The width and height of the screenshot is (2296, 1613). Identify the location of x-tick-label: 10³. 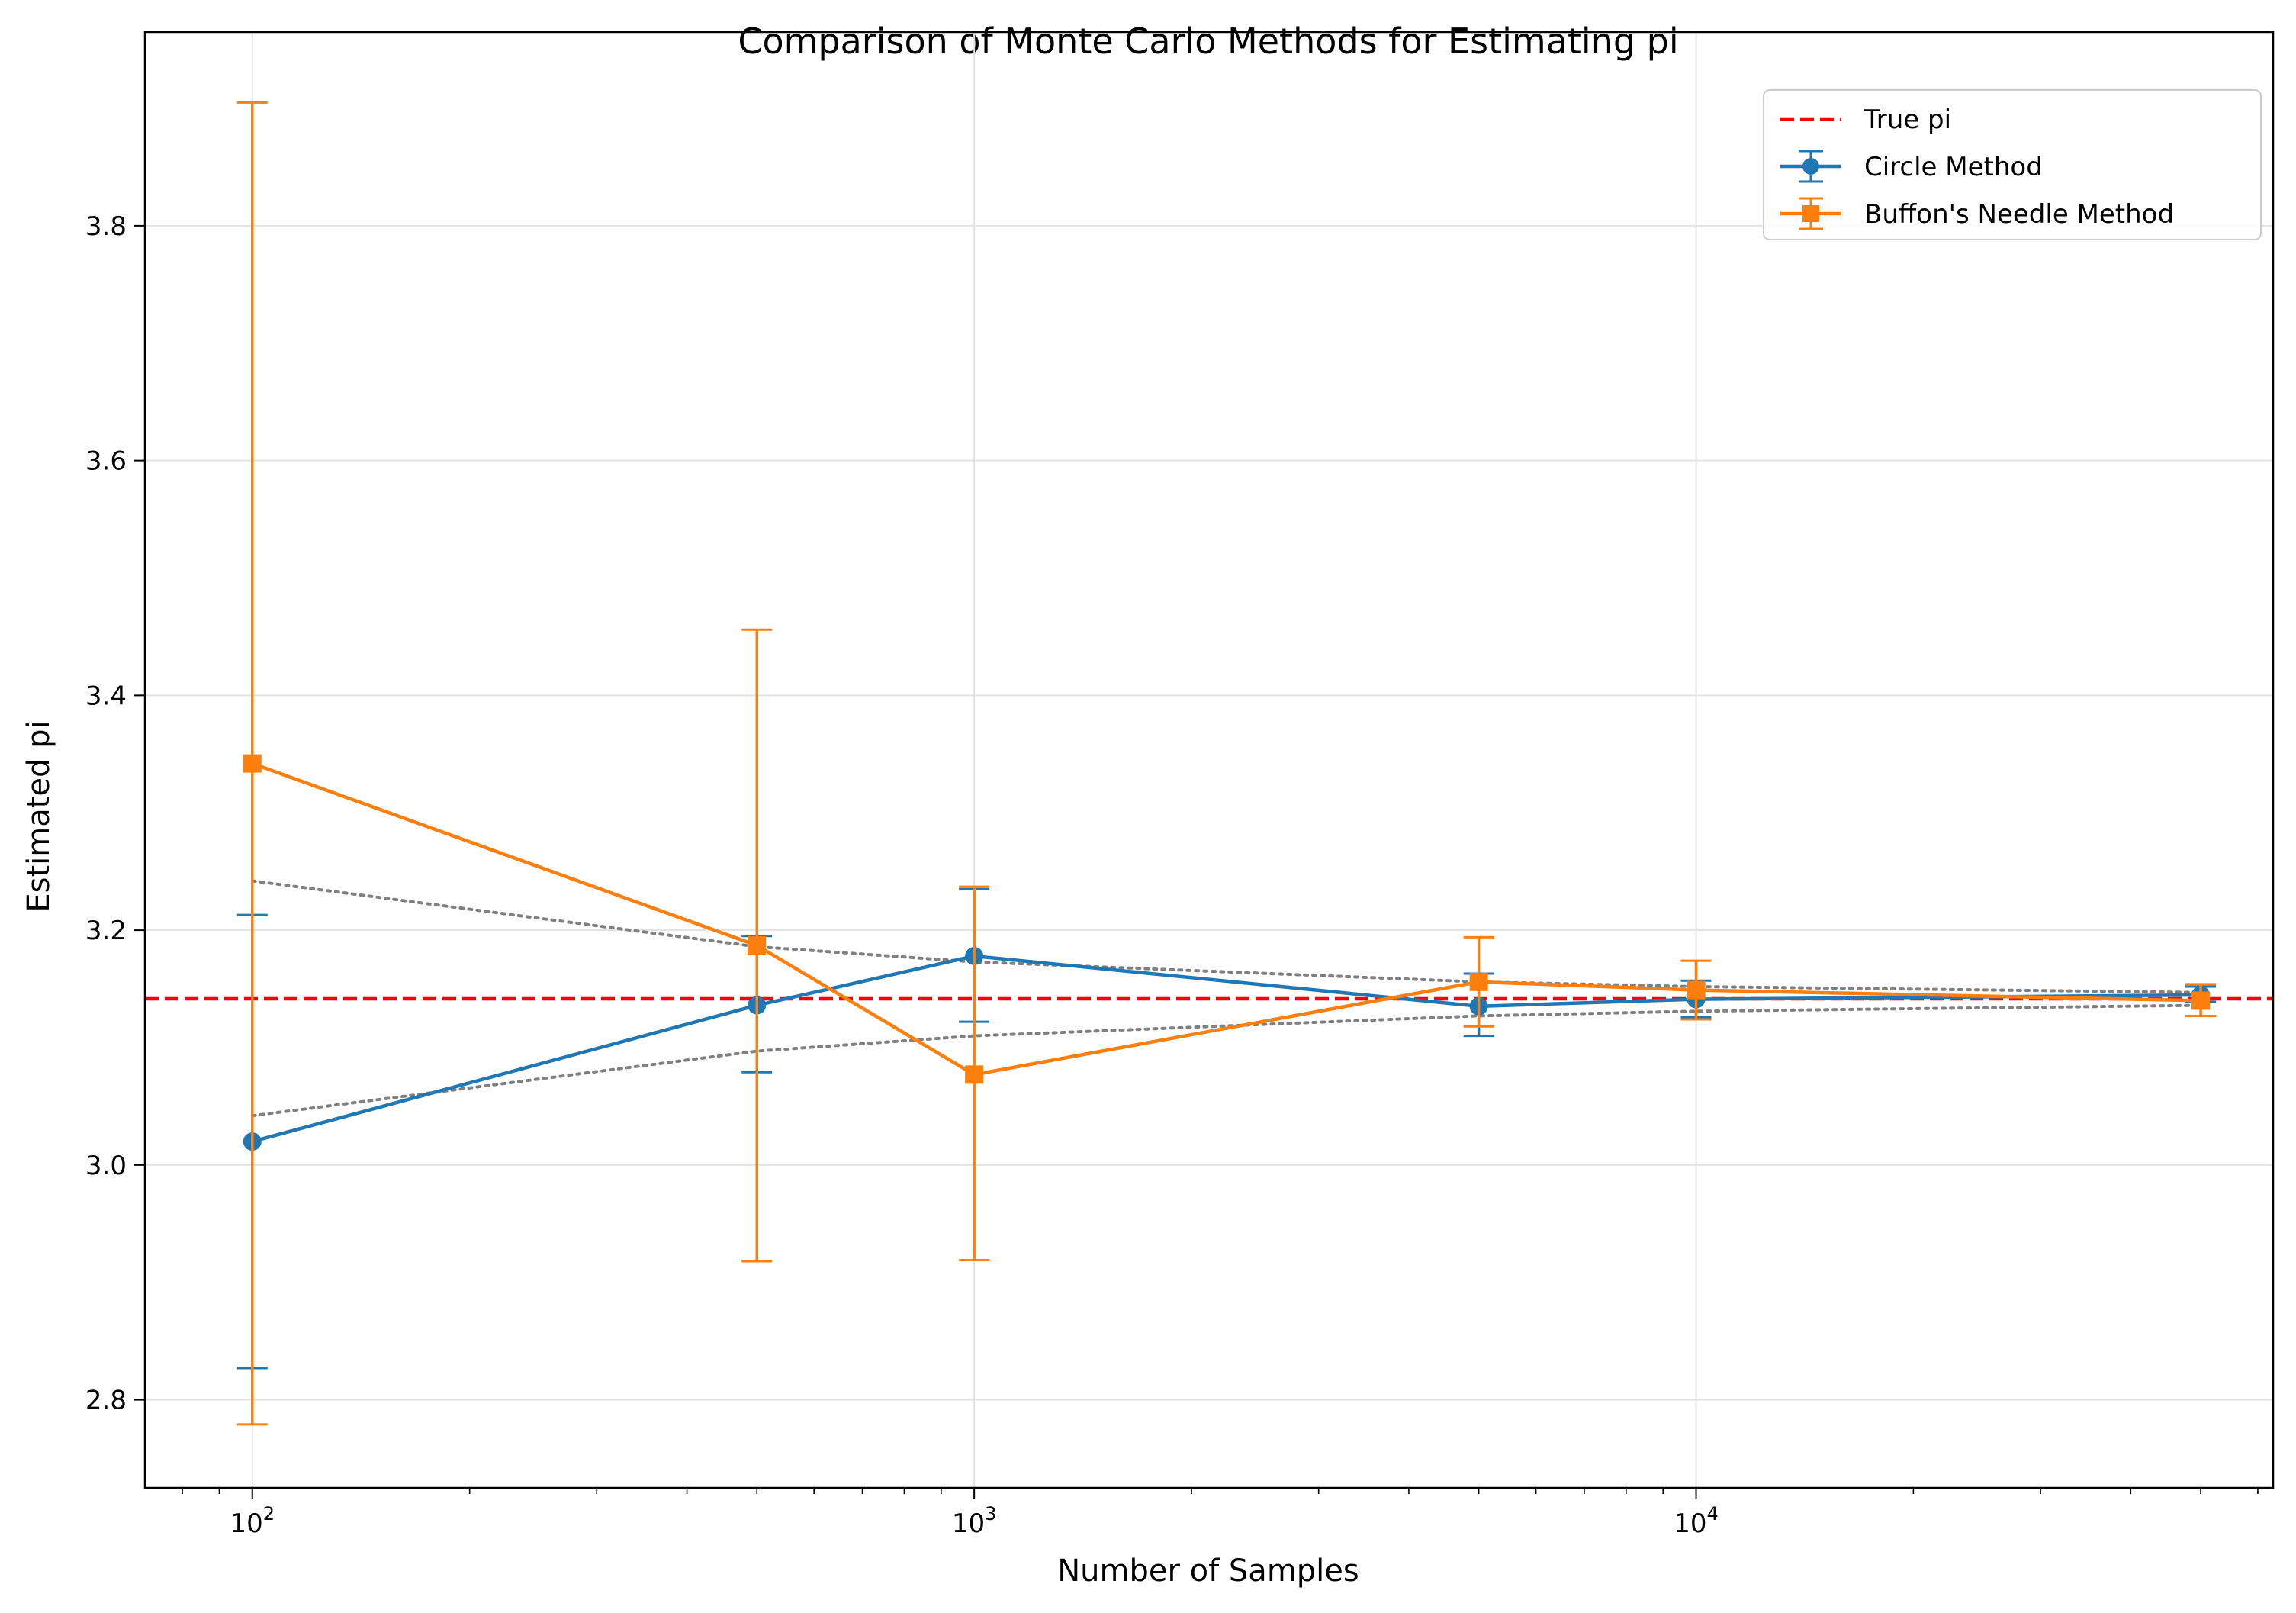
(975, 1521).